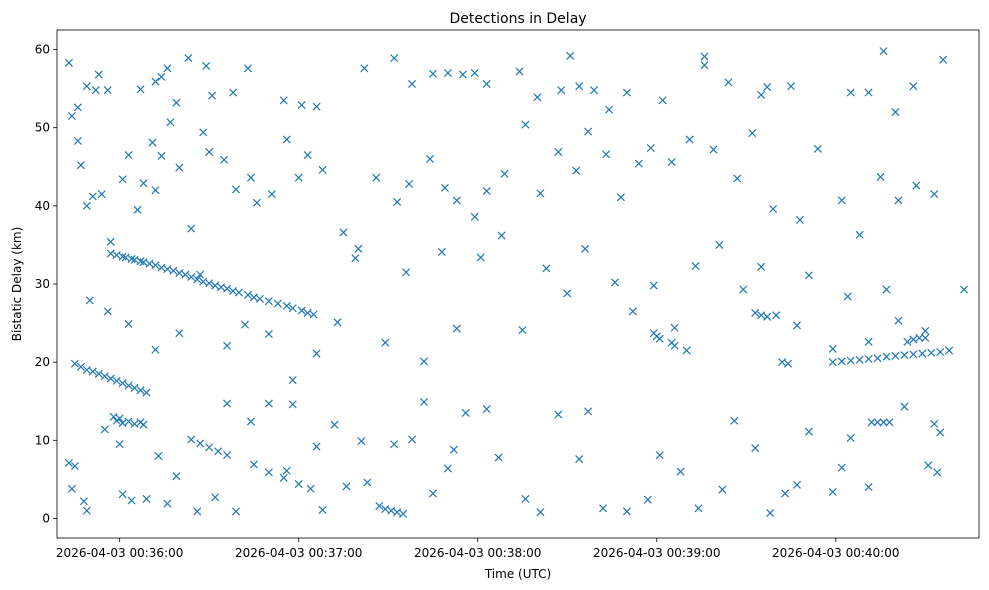  Describe the element at coordinates (517, 574) in the screenshot. I see `x-axis-label: Time (UTC)` at that location.